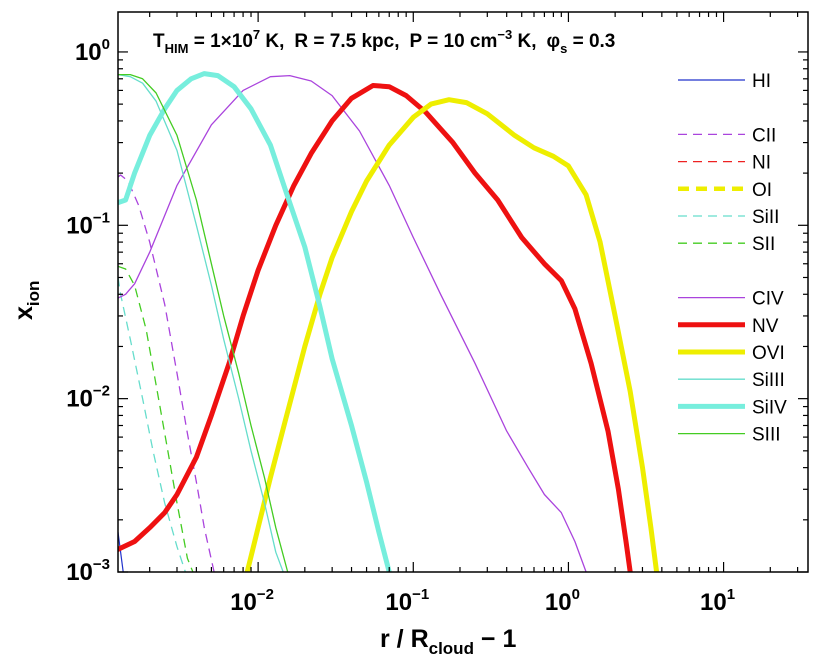  Describe the element at coordinates (563, 48) in the screenshot. I see `title-phi-subscript: s` at that location.